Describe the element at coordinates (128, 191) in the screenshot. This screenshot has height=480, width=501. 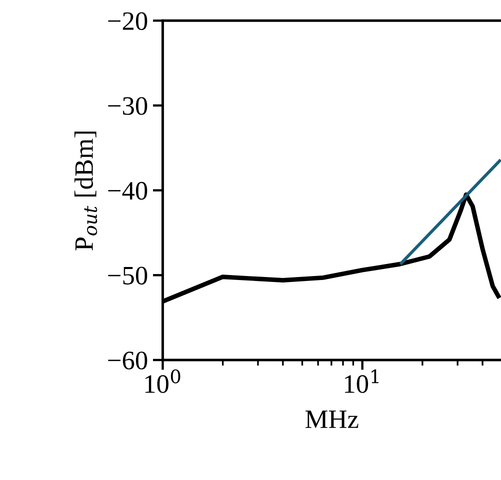
I see `y-tick-label: −40` at that location.